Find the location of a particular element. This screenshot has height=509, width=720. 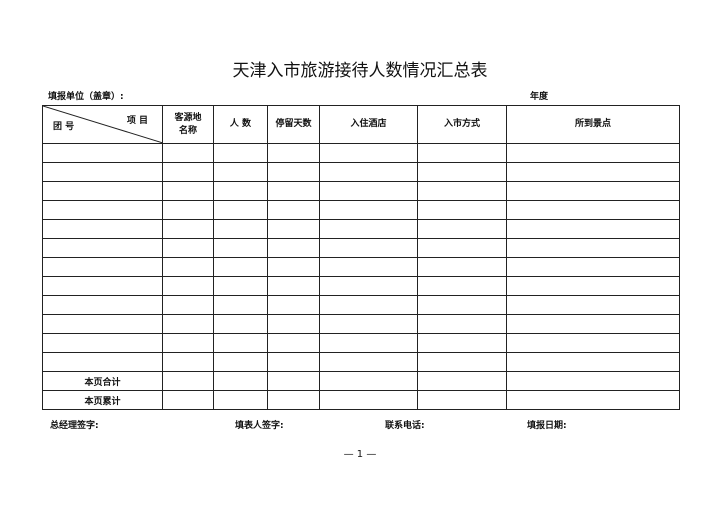

summary-row: 本页合计 is located at coordinates (361, 381).